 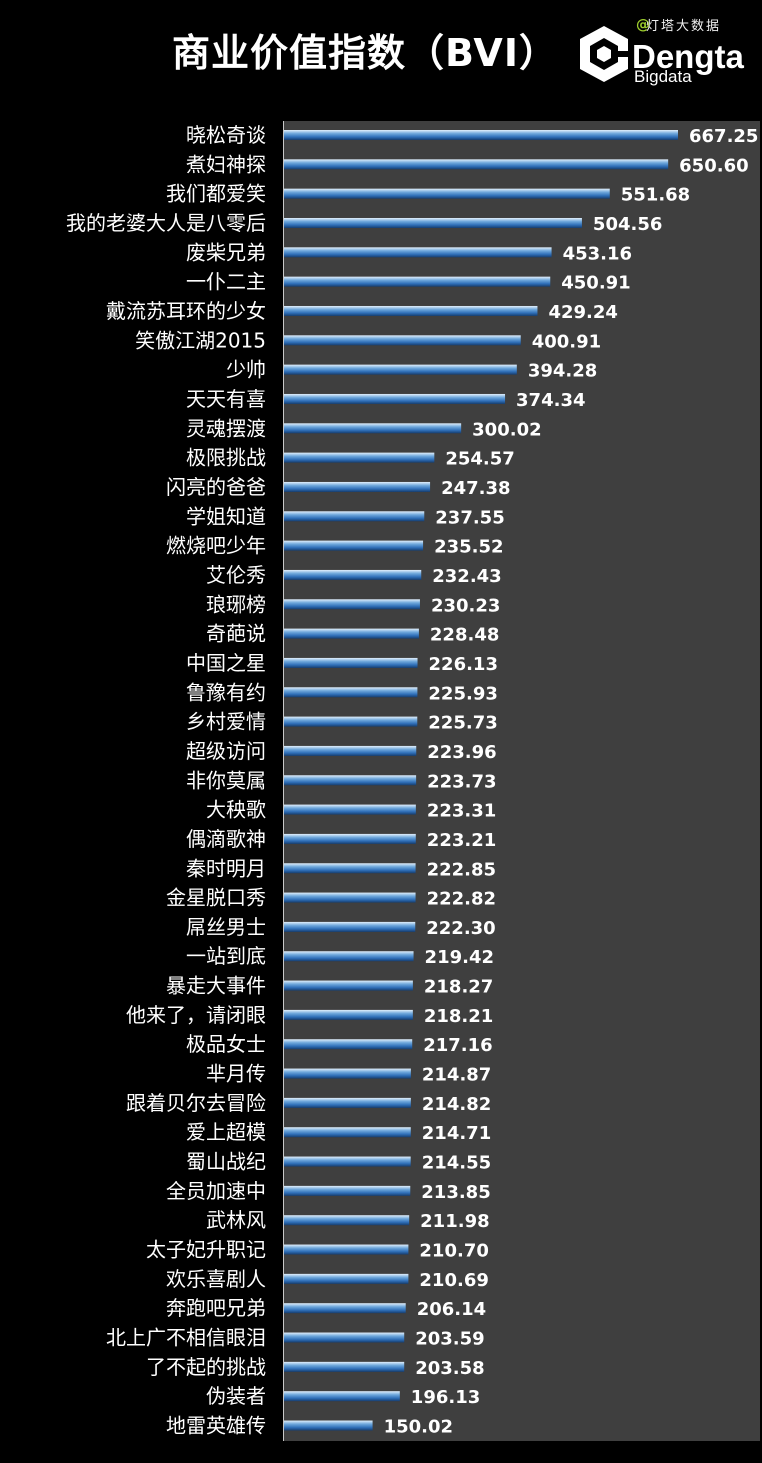 What do you see at coordinates (216, 986) in the screenshot?
I see `category-label: 暴走大事件` at bounding box center [216, 986].